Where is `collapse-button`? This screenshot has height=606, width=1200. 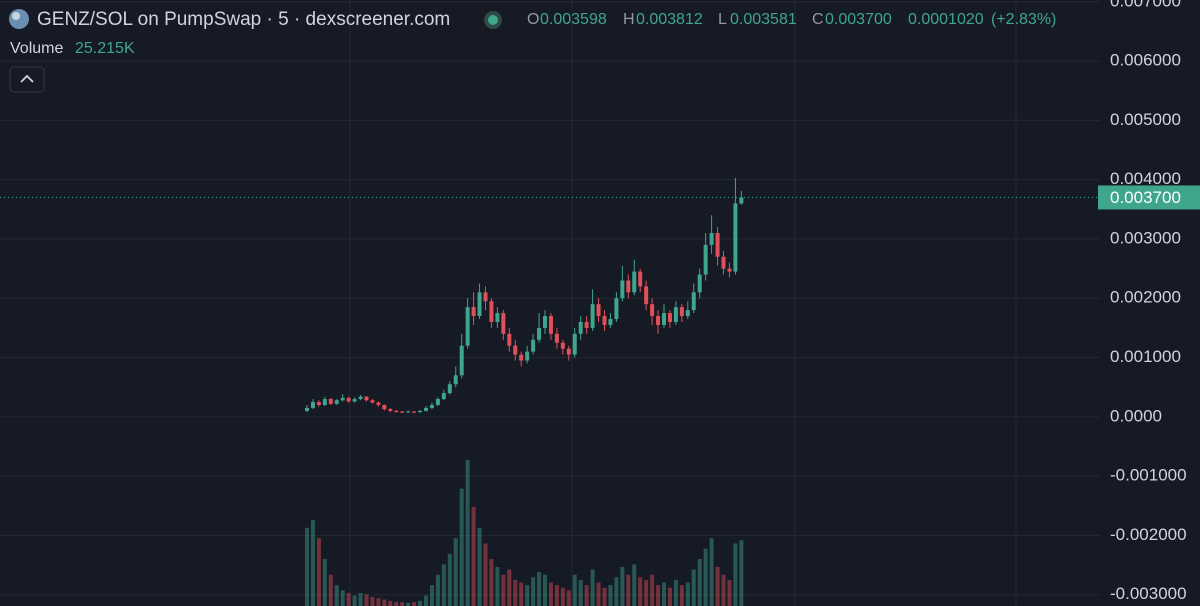 collapse-button is located at coordinates (27, 79).